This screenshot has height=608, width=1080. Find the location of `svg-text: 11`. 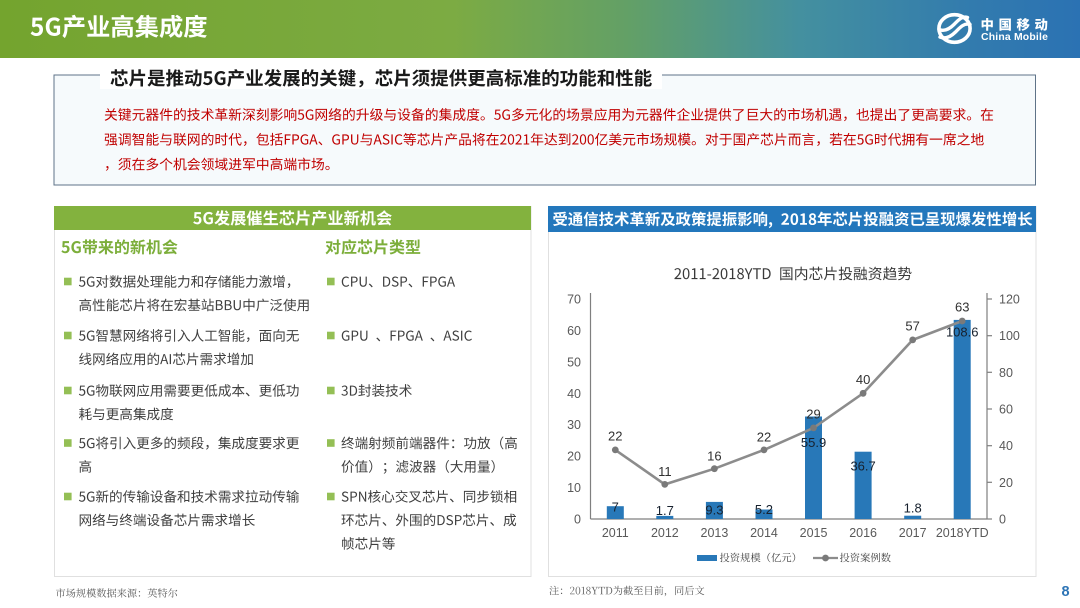

svg-text: 11 is located at coordinates (665, 471).